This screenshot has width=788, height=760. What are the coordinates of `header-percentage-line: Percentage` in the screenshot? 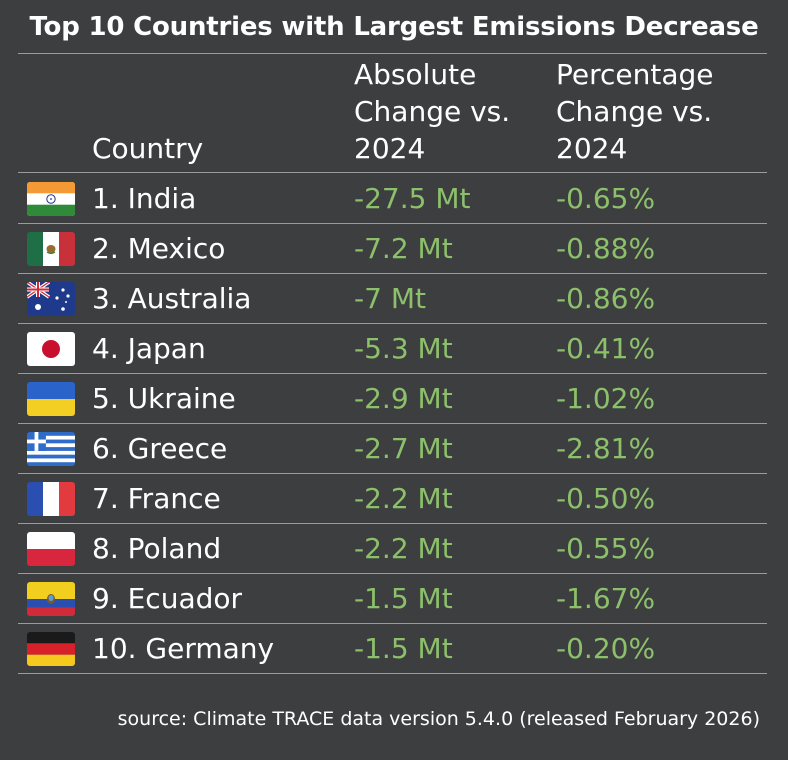 It's located at (635, 74).